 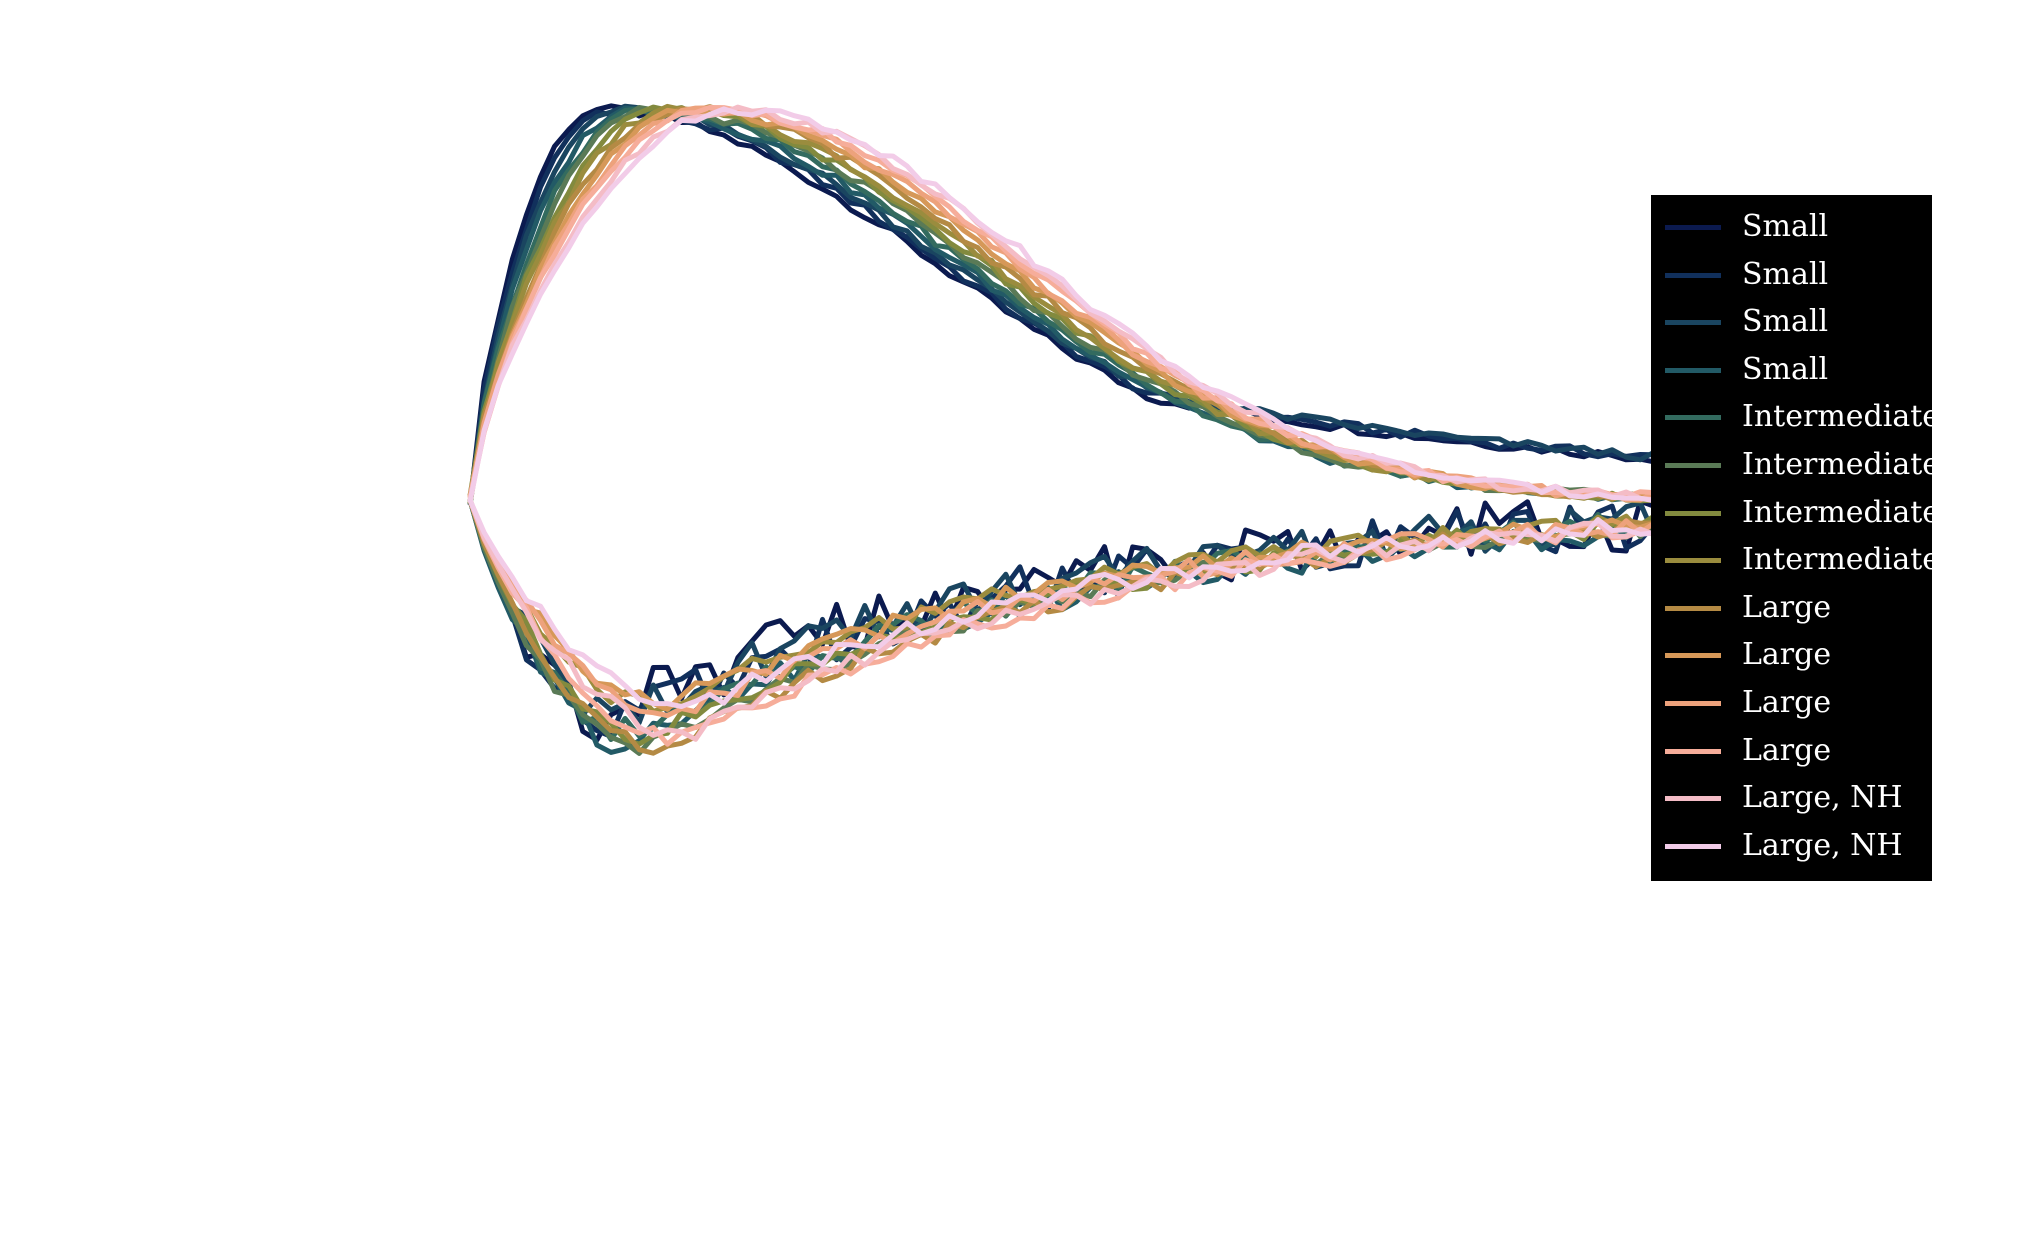 What do you see at coordinates (1174, 604) in the screenshot?
I see `series-line-14-lower` at bounding box center [1174, 604].